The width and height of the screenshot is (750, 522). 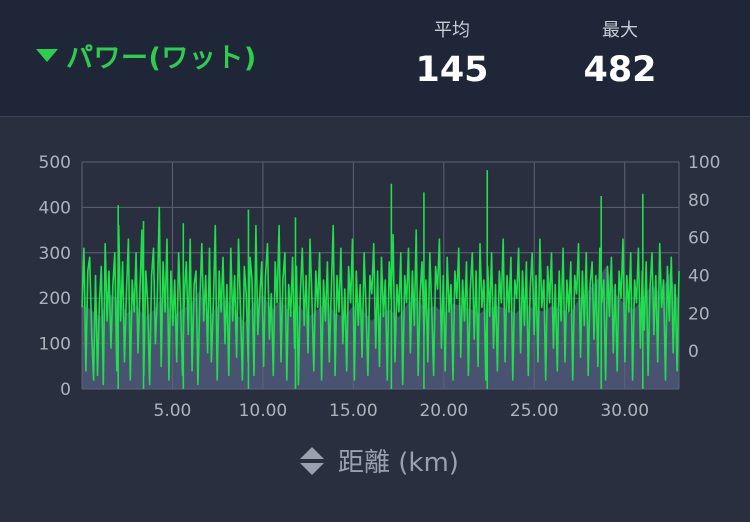 What do you see at coordinates (353, 409) in the screenshot?
I see `x-tick-label: 15.00` at bounding box center [353, 409].